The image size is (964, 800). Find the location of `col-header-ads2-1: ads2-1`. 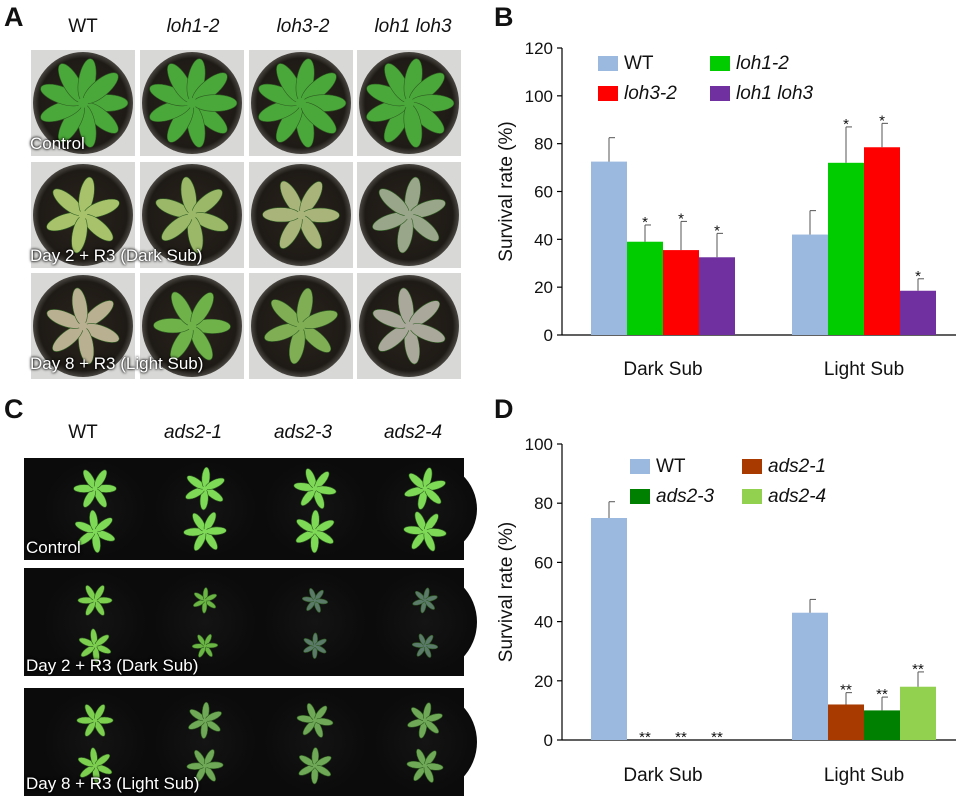

col-header-ads2-1: ads2-1 is located at coordinates (193, 432).